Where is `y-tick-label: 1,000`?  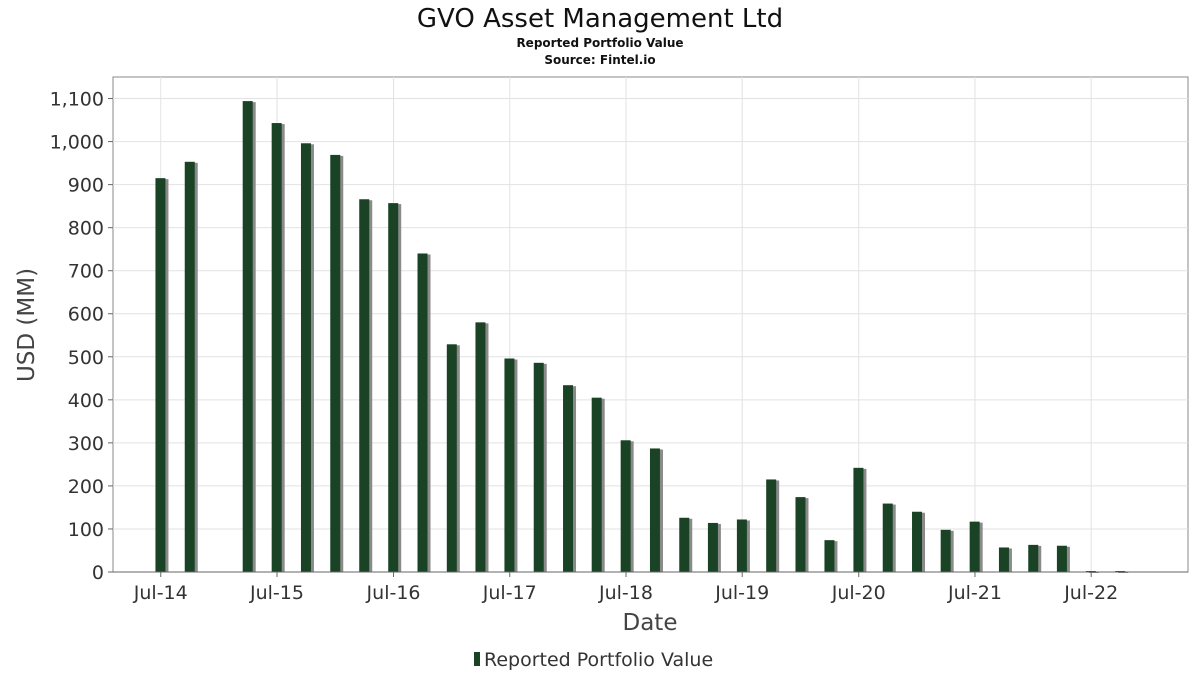
y-tick-label: 1,000 is located at coordinates (77, 143).